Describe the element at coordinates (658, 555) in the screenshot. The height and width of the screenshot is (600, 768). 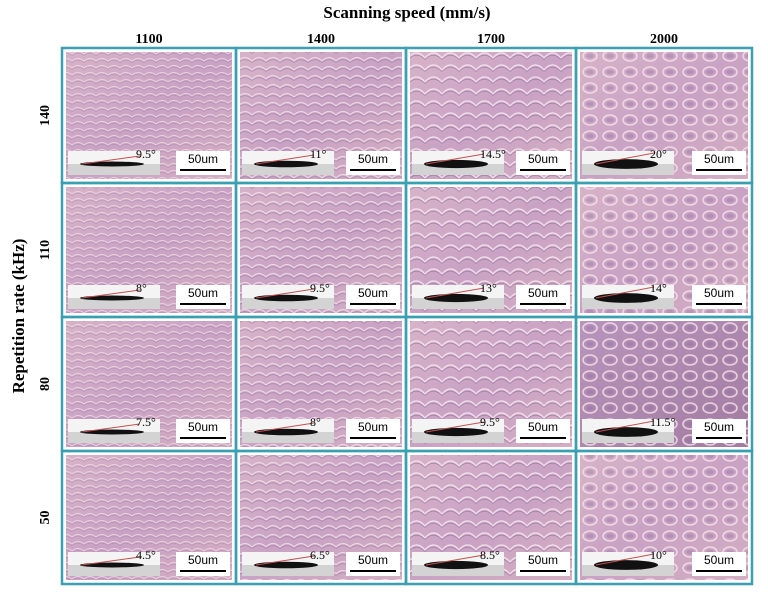
I see `contact-angle: 10°` at that location.